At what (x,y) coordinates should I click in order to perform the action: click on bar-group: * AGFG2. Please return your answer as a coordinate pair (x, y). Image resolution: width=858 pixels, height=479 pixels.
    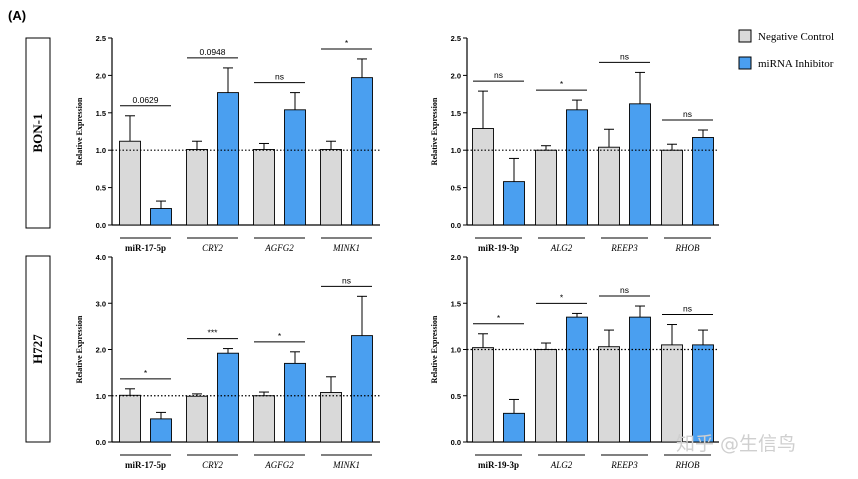
    Looking at the image, I should click on (279, 400).